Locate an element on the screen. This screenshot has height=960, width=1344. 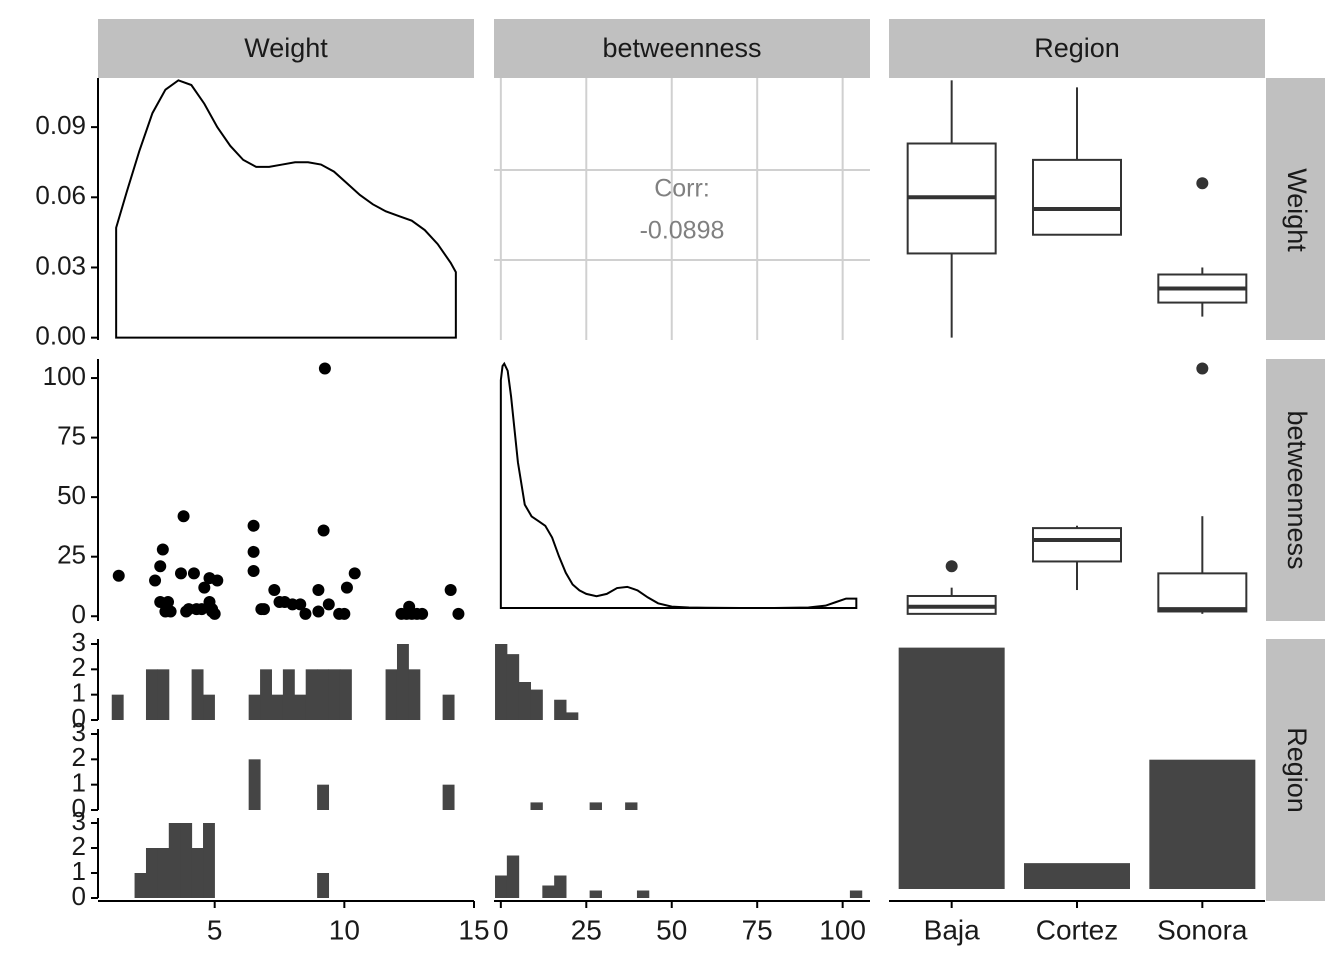
count-y-tick-label: 1 is located at coordinates (79, 871).